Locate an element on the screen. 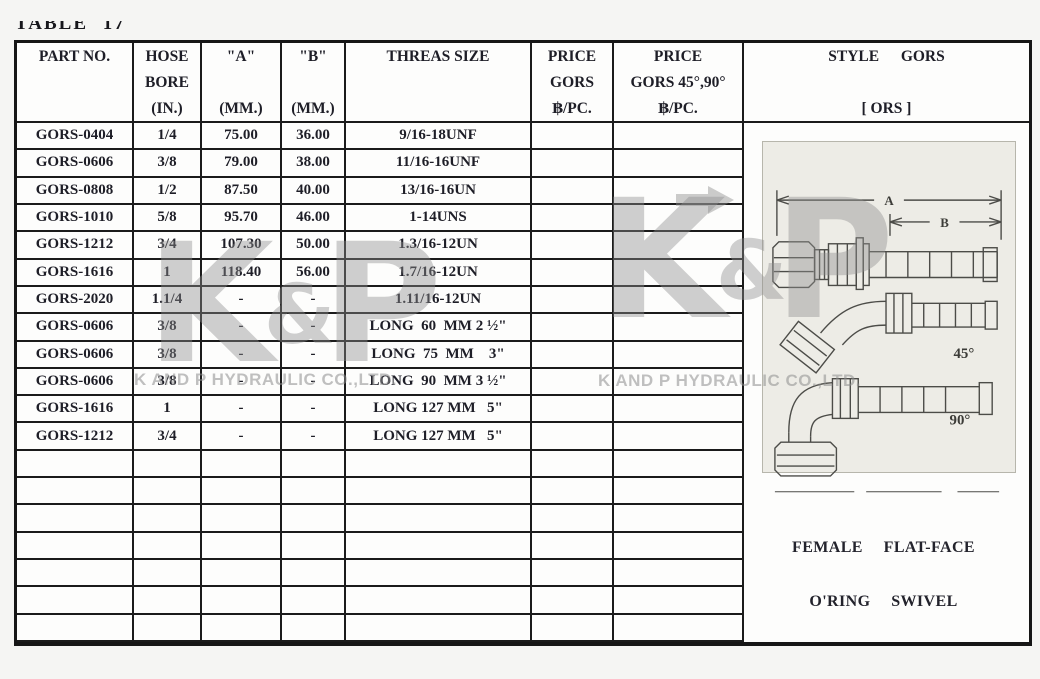  table-cell-a: 87.50 is located at coordinates (242, 191).